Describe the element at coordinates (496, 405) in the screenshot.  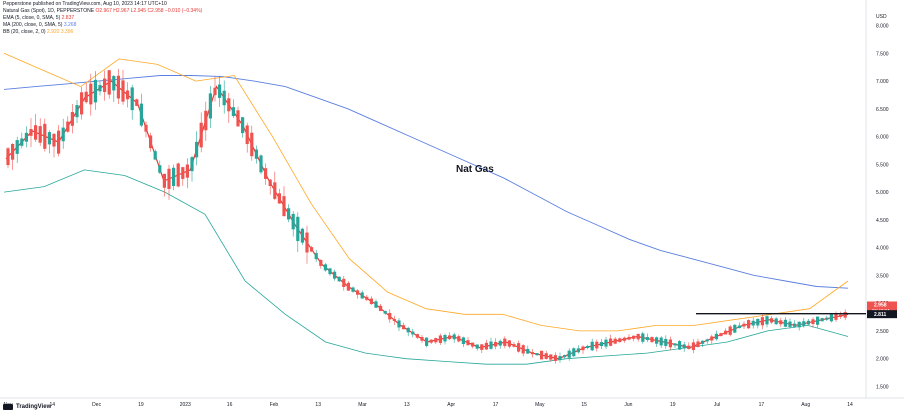
I see `x-tick-label: 17` at that location.